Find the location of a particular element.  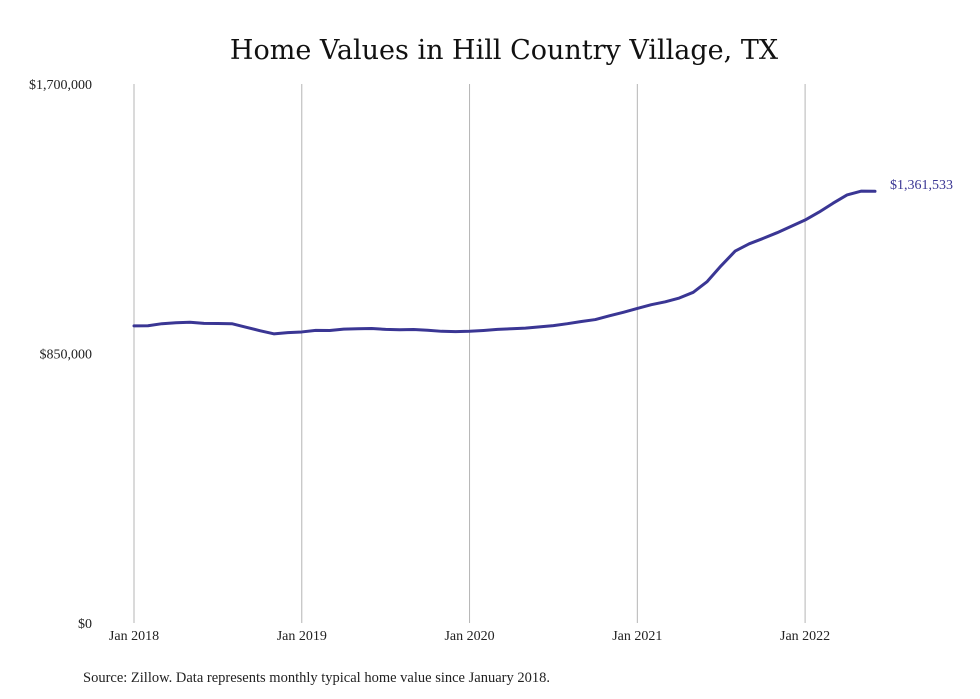

x-tick-label: Jan 2020 is located at coordinates (469, 636).